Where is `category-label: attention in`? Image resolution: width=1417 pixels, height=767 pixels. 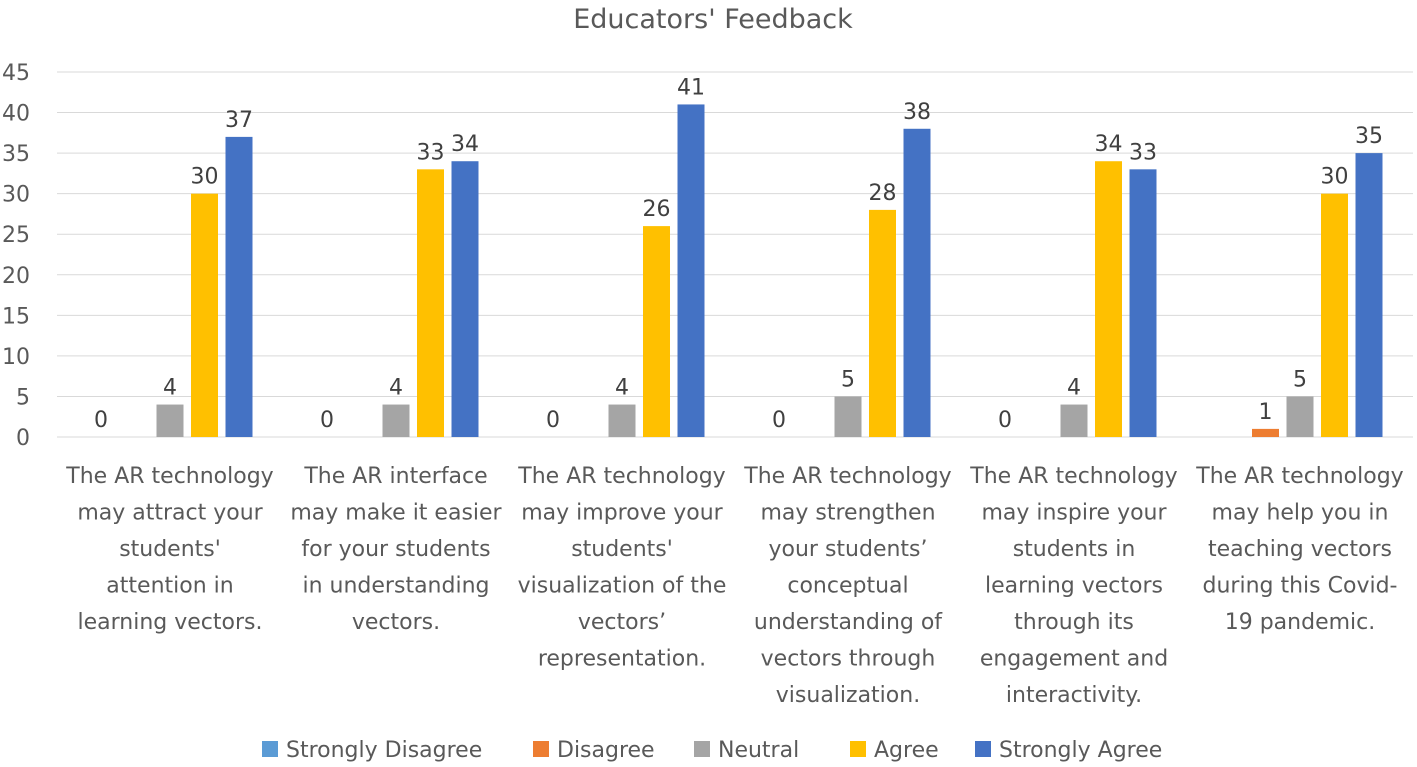
category-label: attention in is located at coordinates (169, 586).